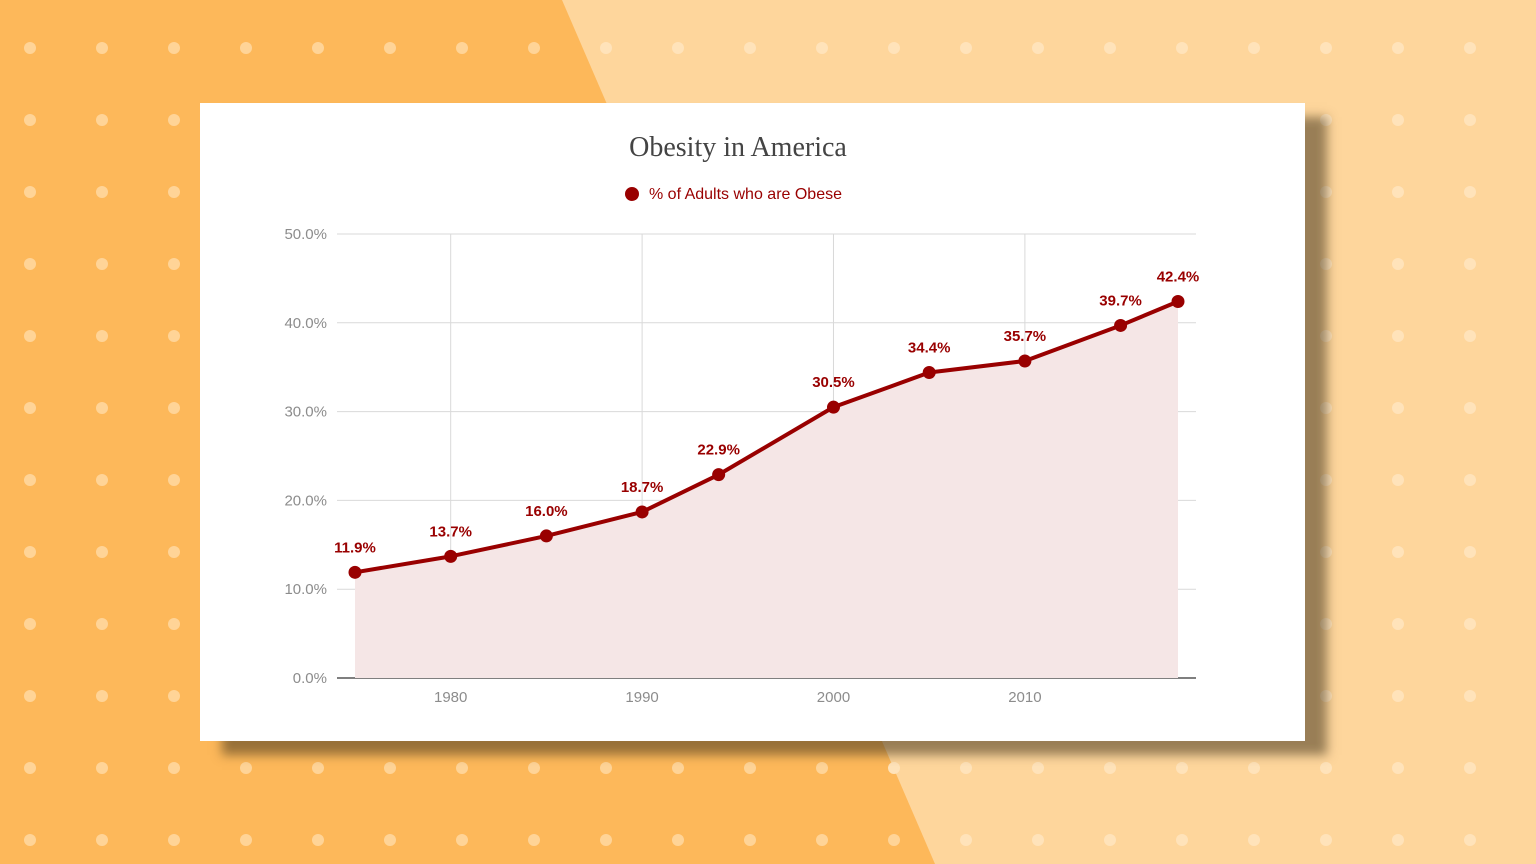 This screenshot has height=864, width=1536. I want to click on x-tick-label: 1980, so click(450, 697).